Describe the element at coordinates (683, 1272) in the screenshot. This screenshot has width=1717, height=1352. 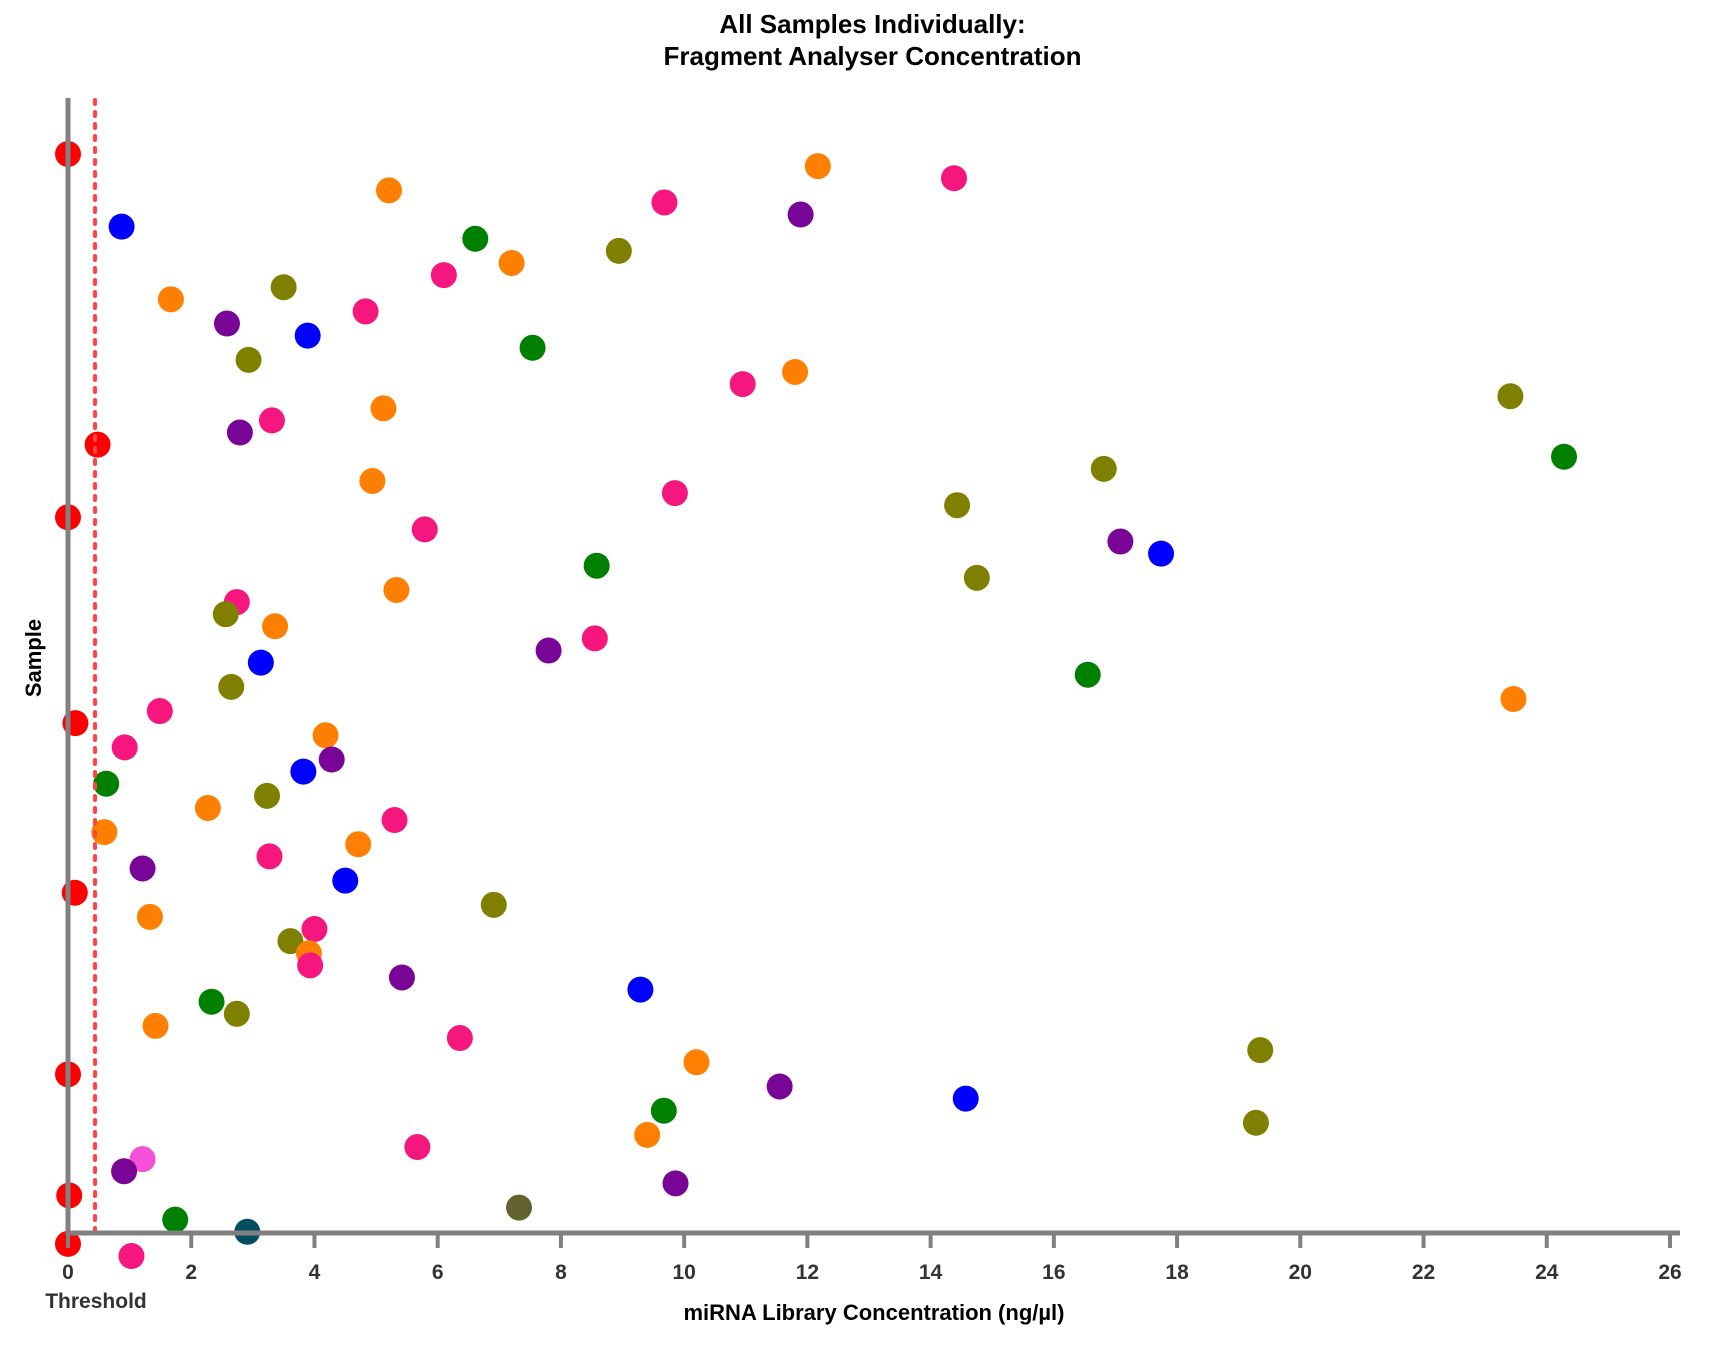
I see `x-tick-label: 10` at that location.